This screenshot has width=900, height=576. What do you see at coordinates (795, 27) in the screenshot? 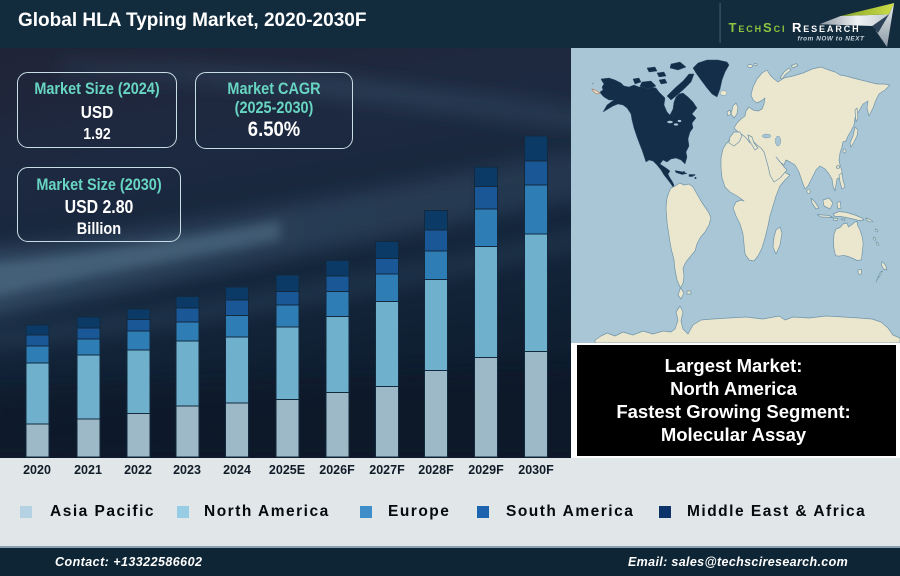
I see `svg-text: TechSci Research` at bounding box center [795, 27].